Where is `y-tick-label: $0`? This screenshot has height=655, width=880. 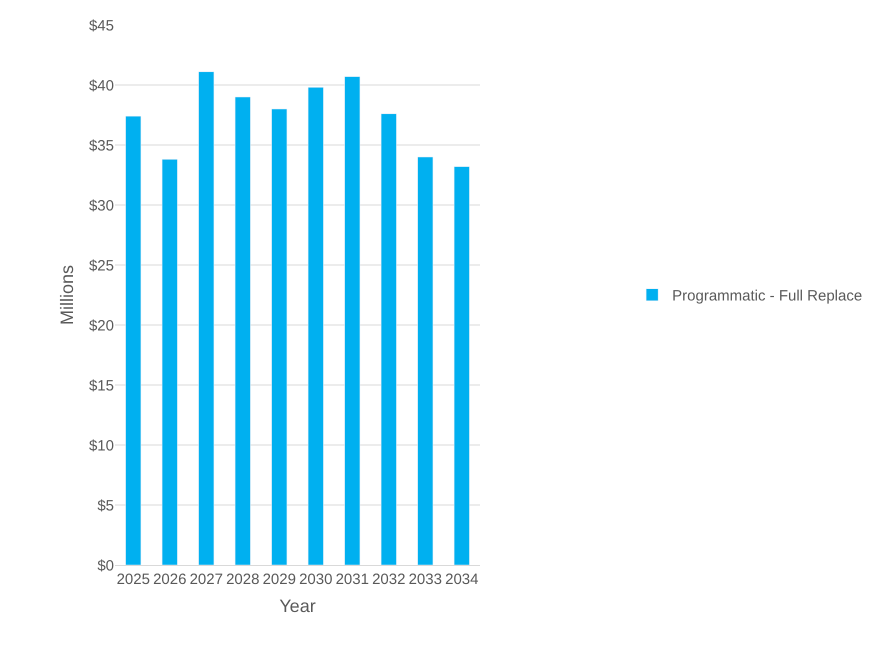 y-tick-label: $0 is located at coordinates (105, 565).